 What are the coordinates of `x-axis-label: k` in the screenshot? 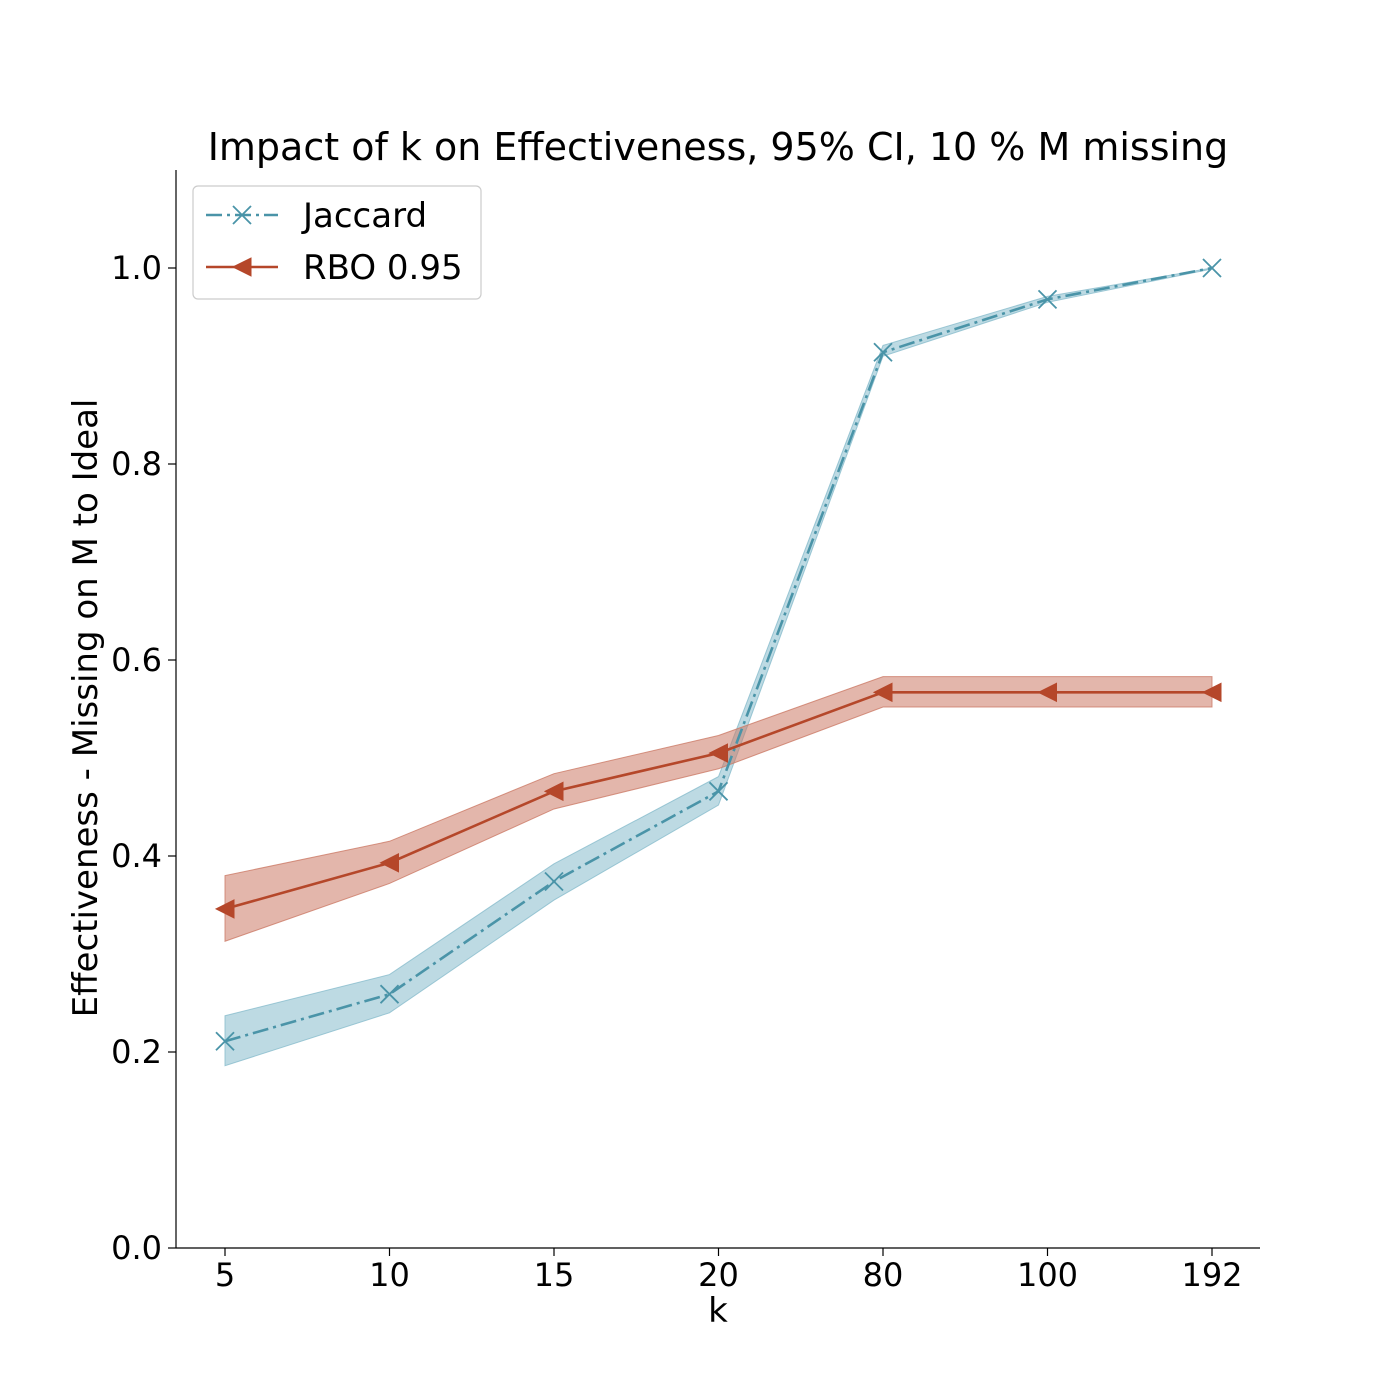 It's located at (718, 1311).